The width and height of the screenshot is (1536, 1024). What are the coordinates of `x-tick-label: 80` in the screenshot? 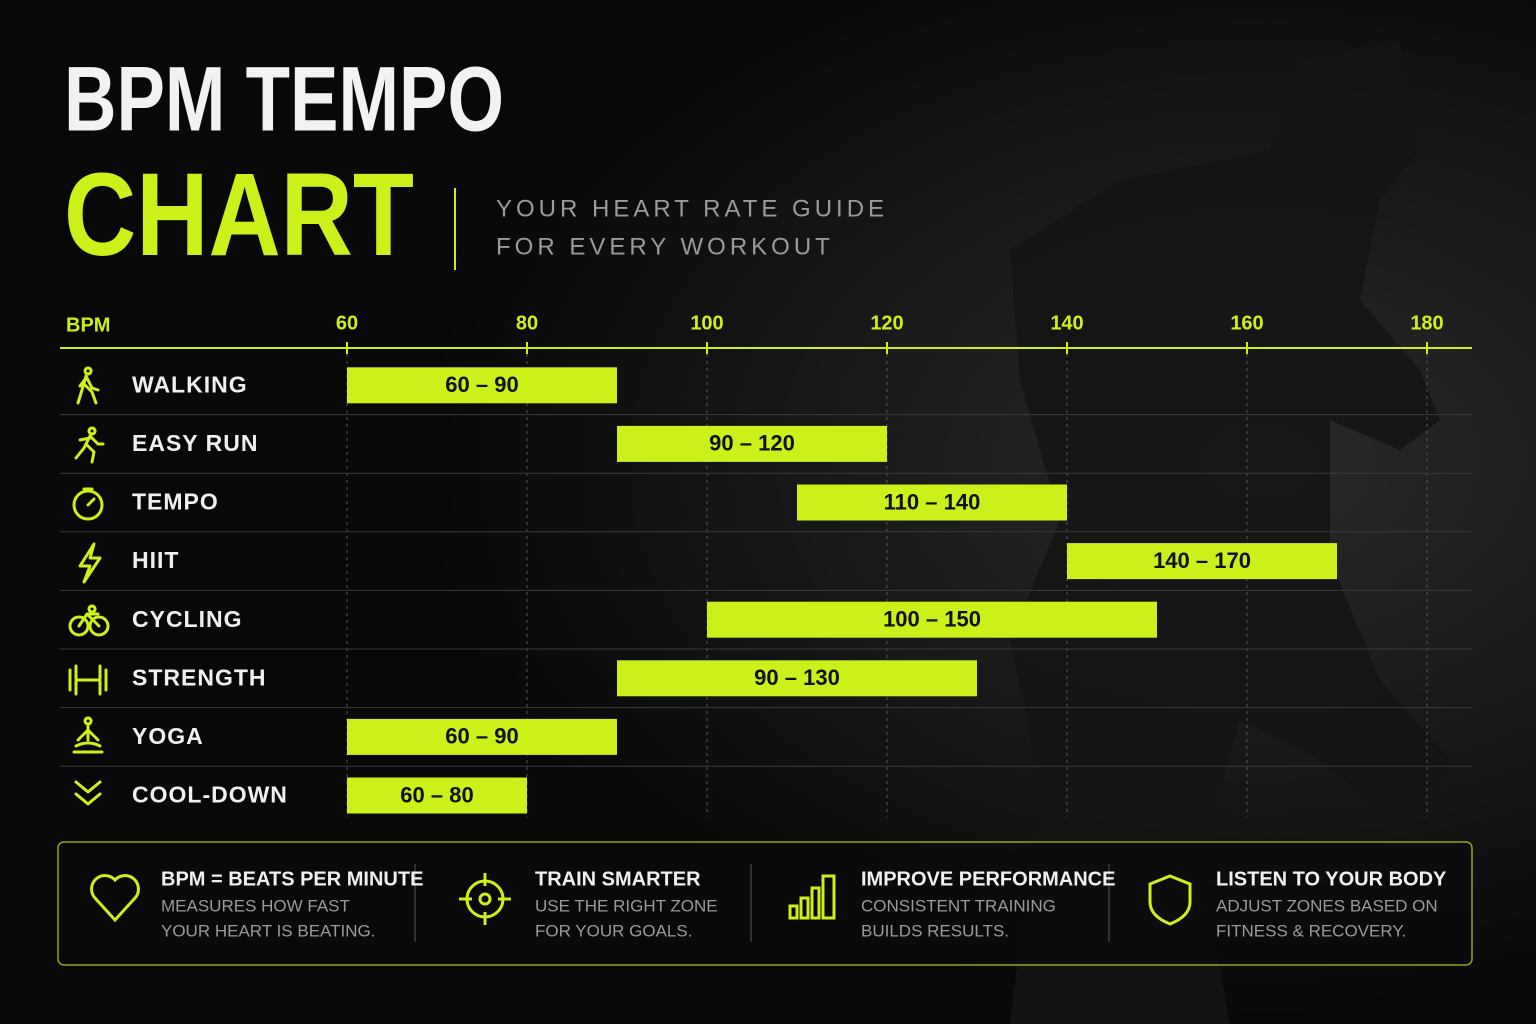 It's located at (527, 323).